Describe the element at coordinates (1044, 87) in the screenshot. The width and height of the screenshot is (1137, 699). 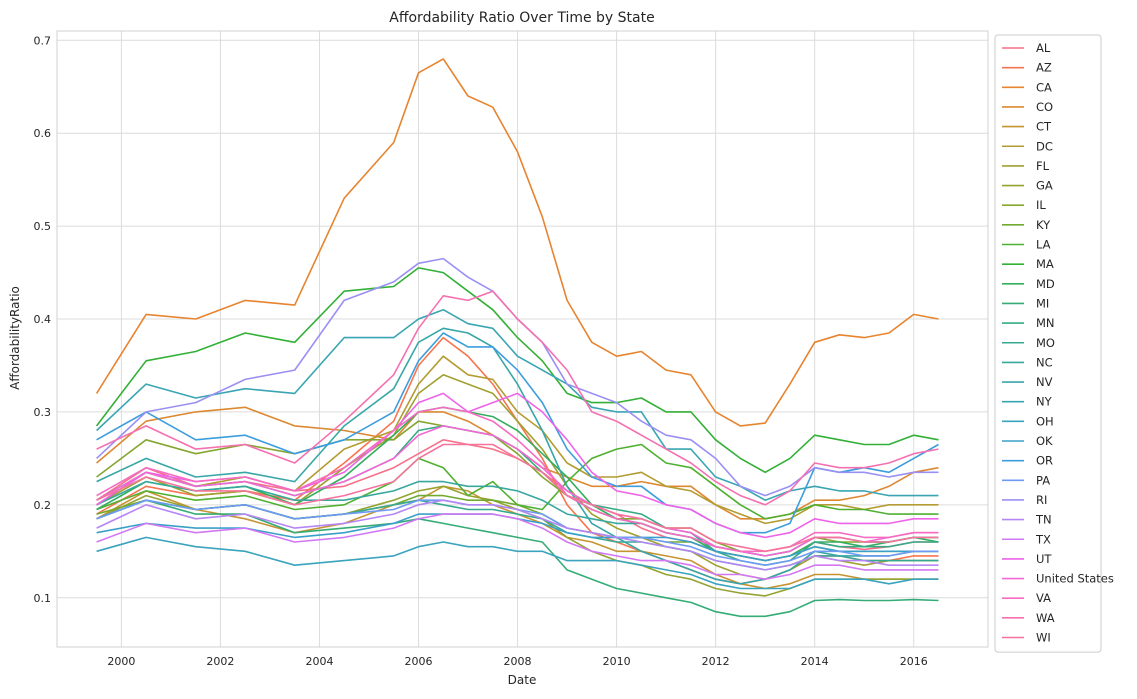
I see `legend-label: CA` at that location.